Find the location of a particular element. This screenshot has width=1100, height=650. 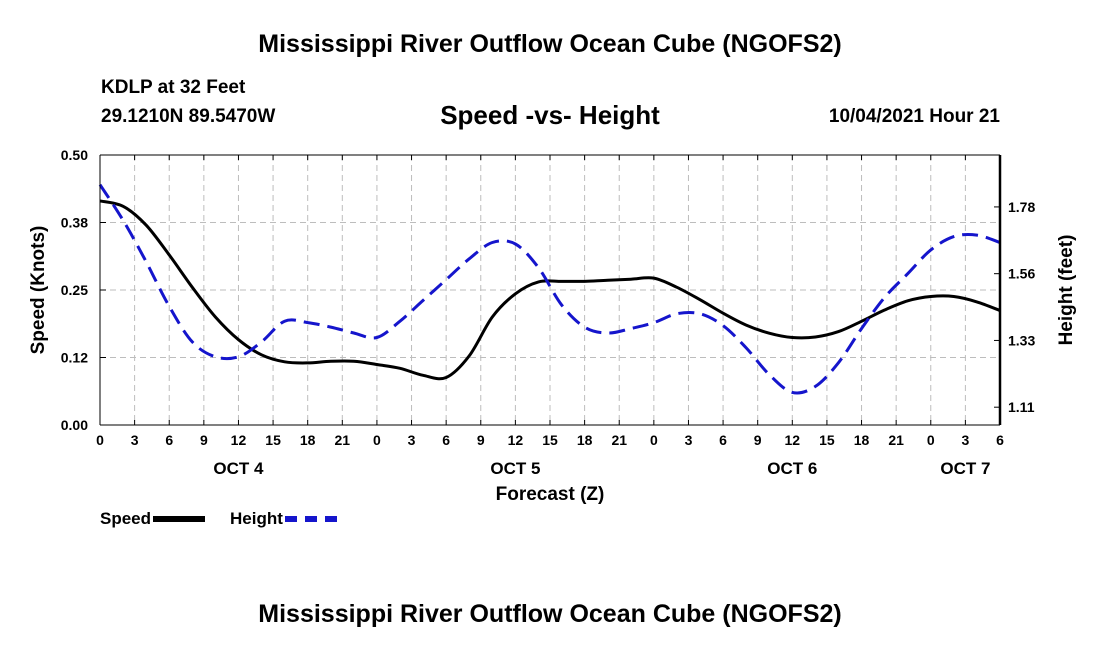

legend-speed-label: Speed is located at coordinates (126, 518).